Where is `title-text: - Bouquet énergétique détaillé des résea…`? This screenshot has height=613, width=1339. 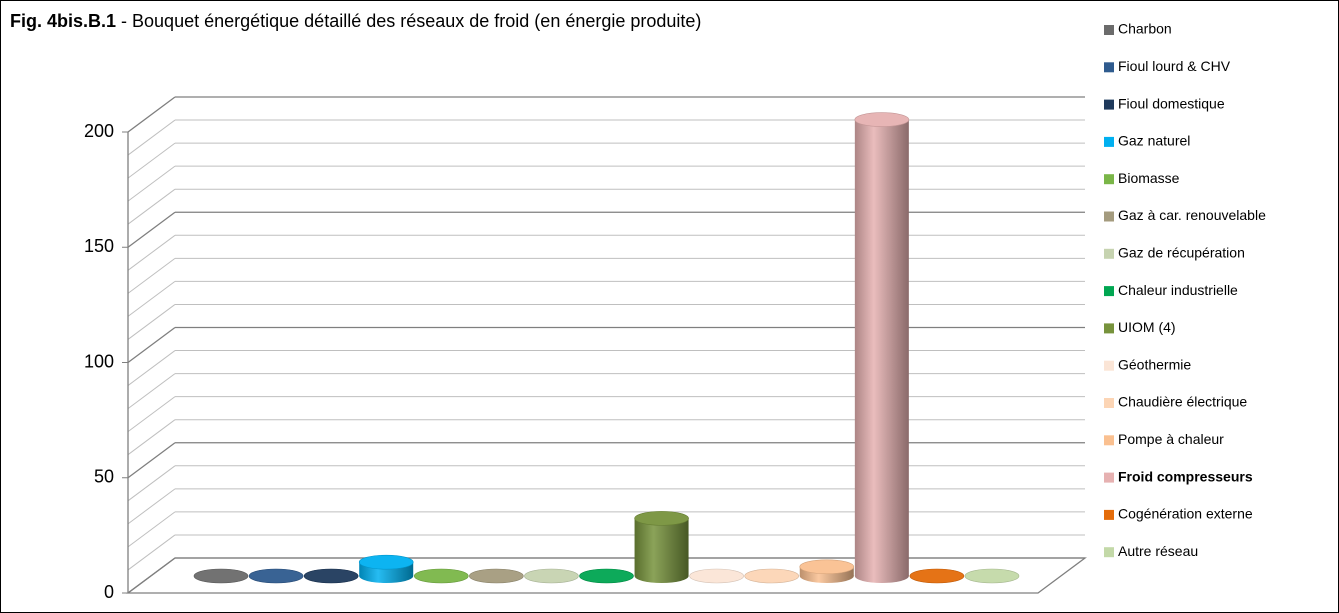
title-text: - Bouquet énergétique détaillé des résea… is located at coordinates (411, 21).